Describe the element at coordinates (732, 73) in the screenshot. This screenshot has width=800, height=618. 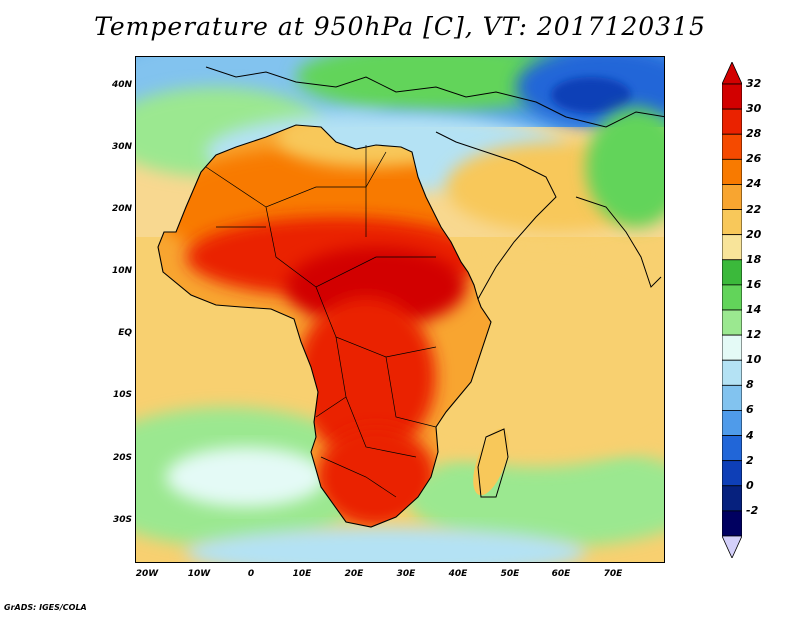
I see `colorbar-top-arrow` at that location.